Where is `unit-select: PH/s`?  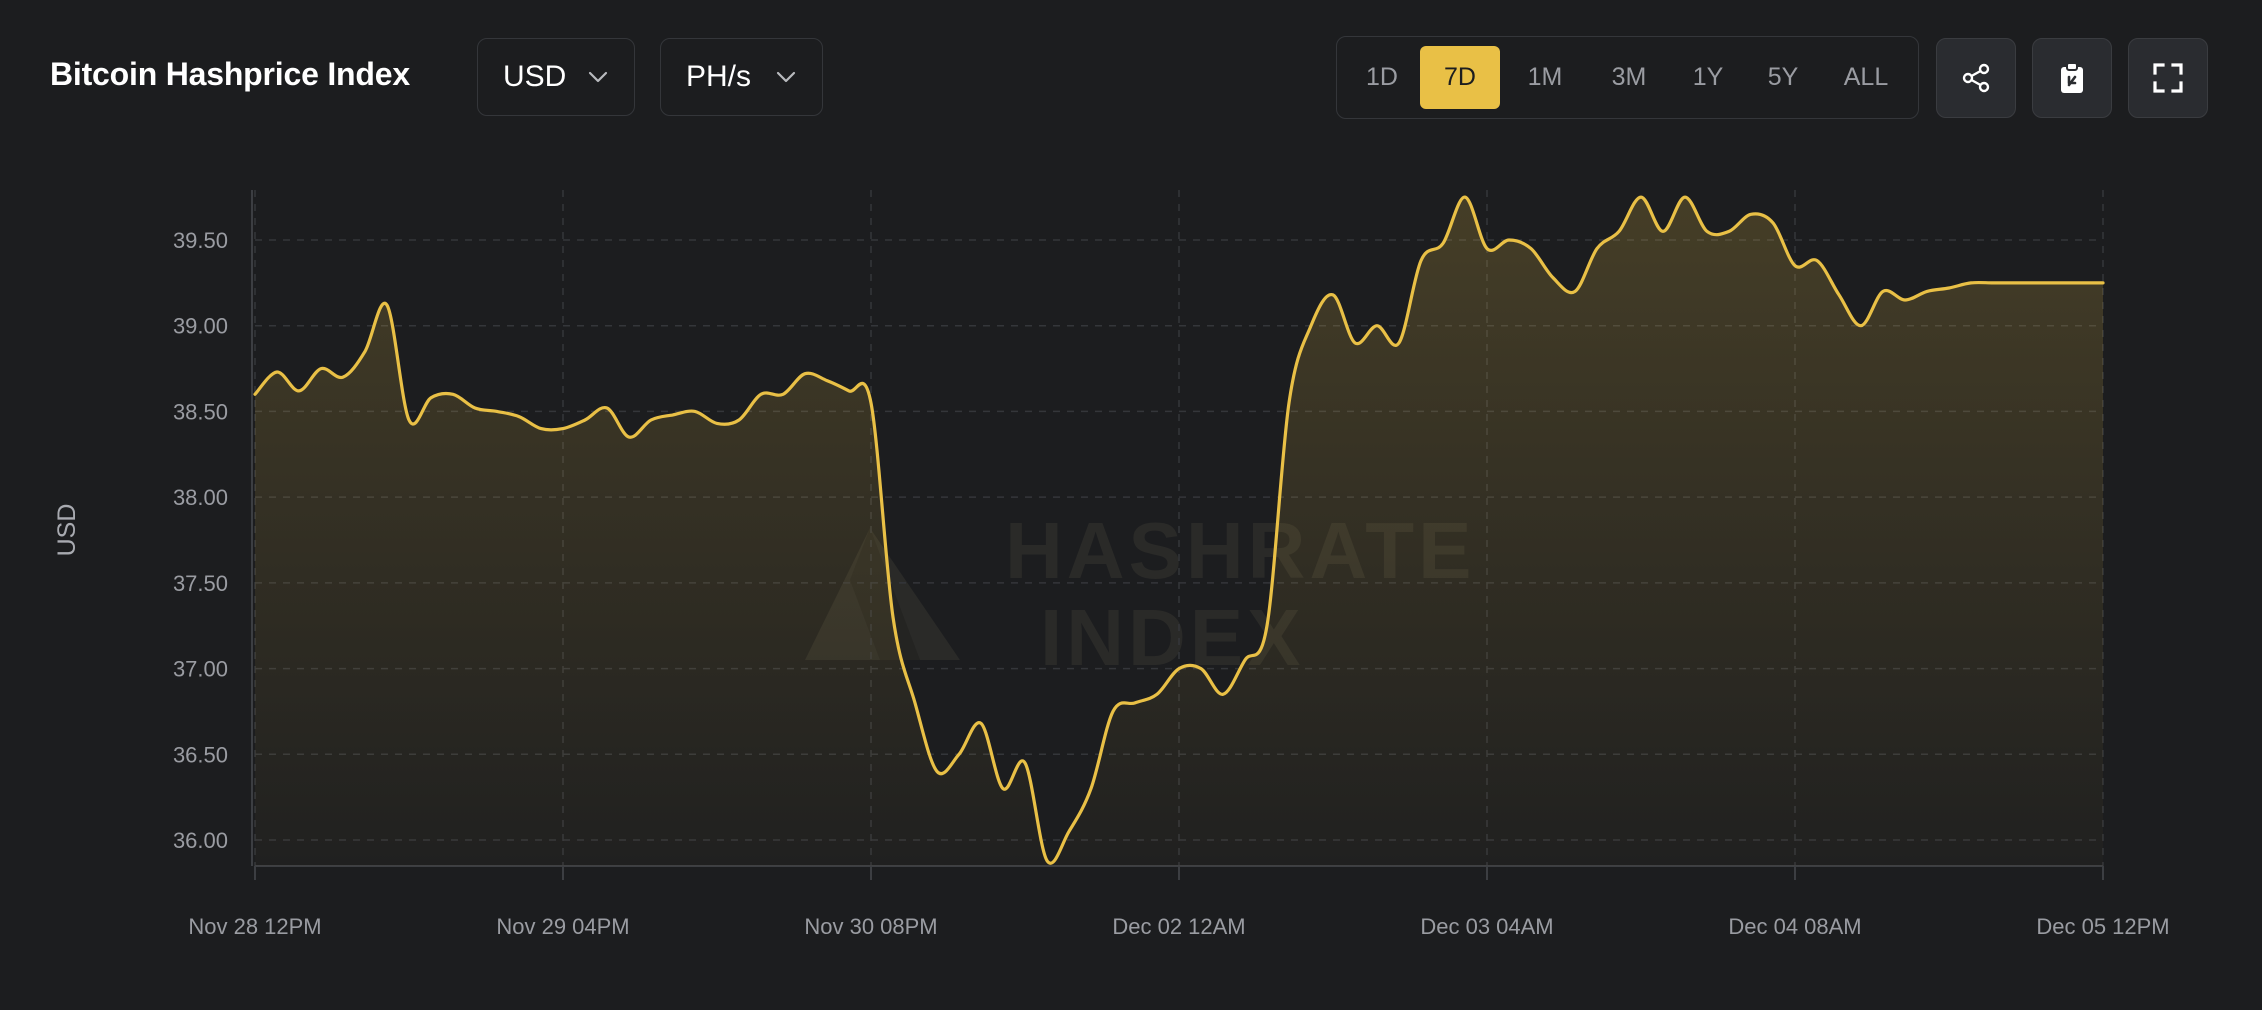 unit-select: PH/s is located at coordinates (741, 77).